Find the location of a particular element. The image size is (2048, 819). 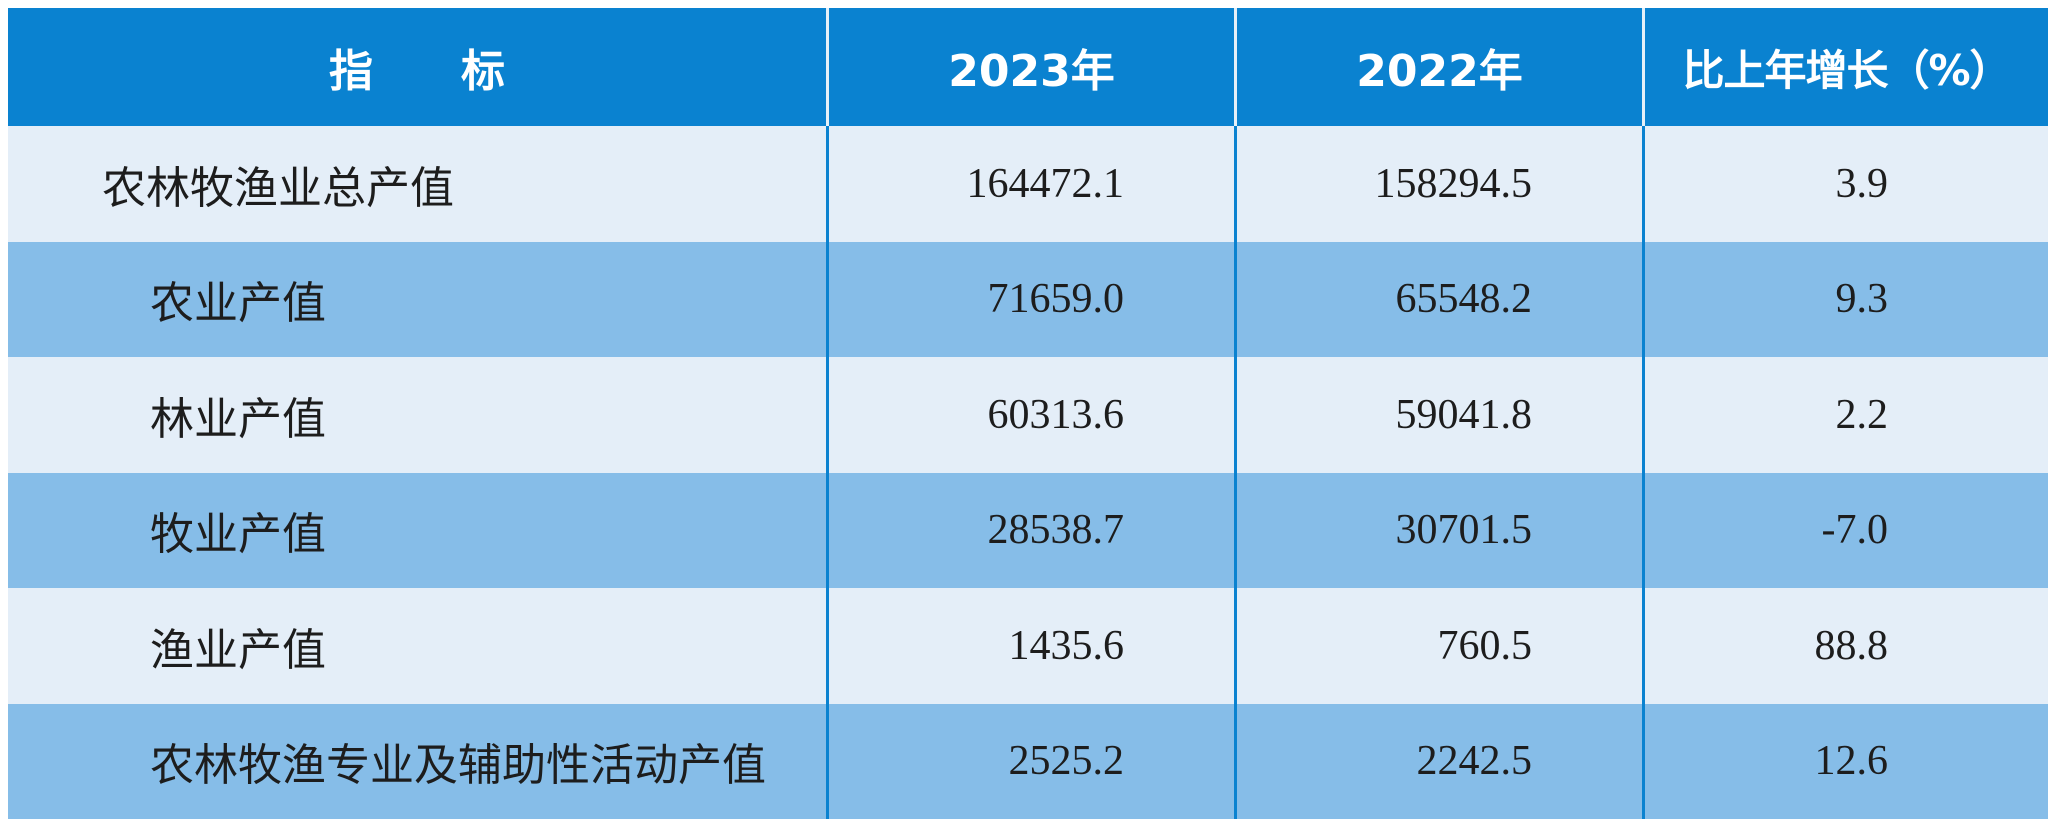

row-animal-husbandry-growth: -7.0 is located at coordinates (1845, 531).